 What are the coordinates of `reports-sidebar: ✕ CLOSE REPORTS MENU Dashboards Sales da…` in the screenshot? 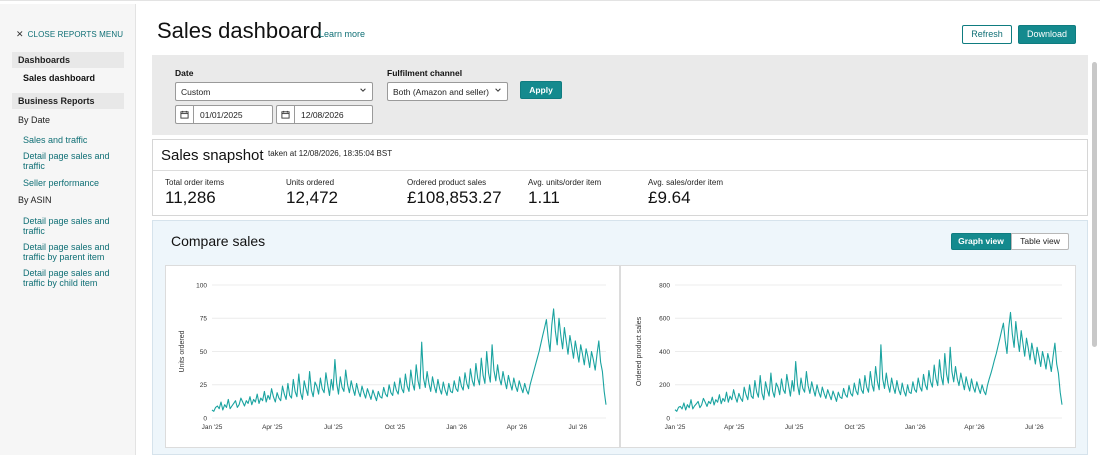 It's located at (68, 229).